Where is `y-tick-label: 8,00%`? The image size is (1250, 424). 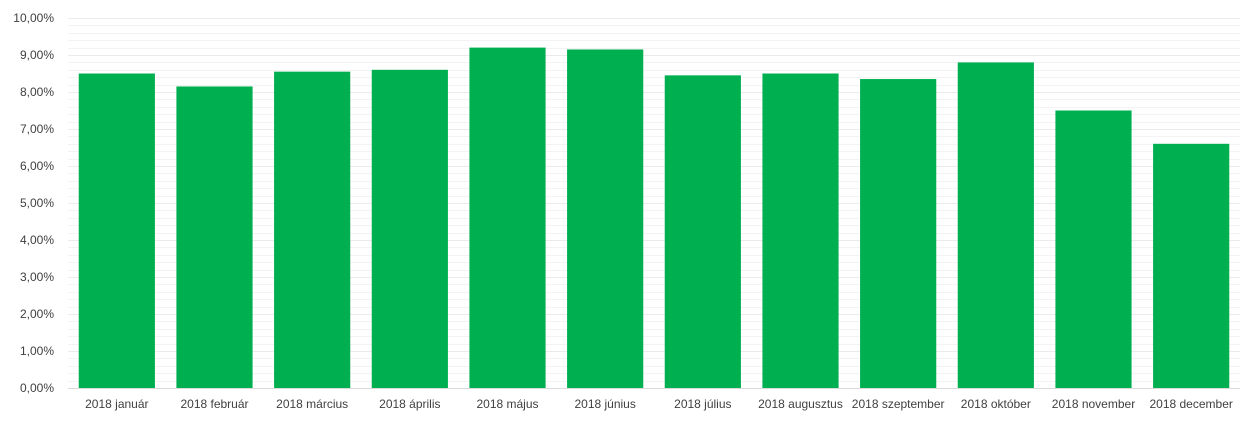
y-tick-label: 8,00% is located at coordinates (37, 92).